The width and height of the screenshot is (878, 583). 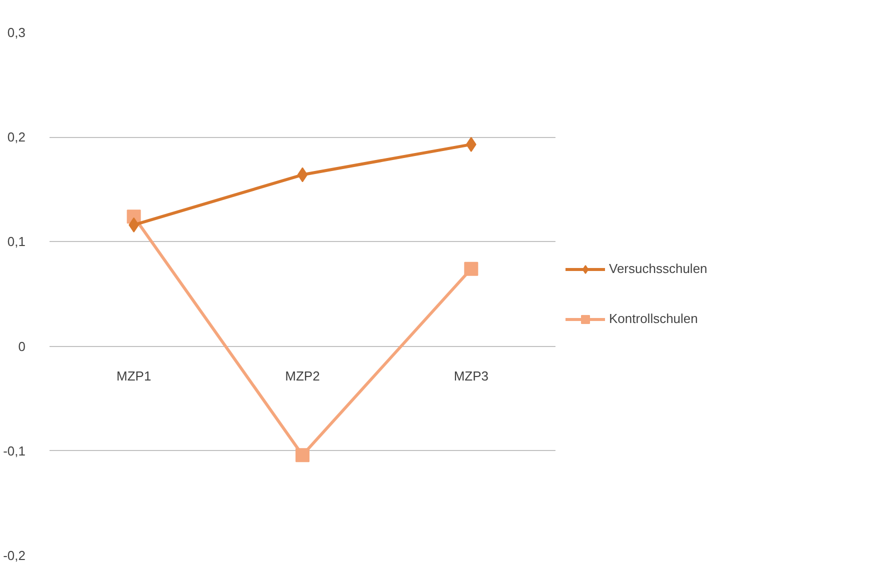 What do you see at coordinates (134, 376) in the screenshot?
I see `x-tick-label: MZP1` at bounding box center [134, 376].